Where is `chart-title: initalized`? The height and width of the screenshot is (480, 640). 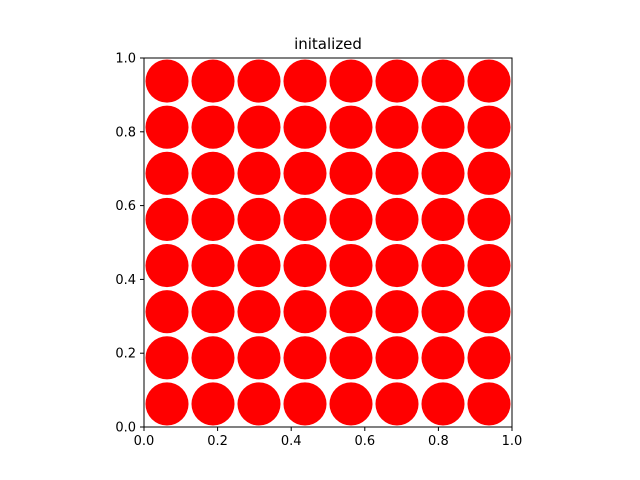
chart-title: initalized is located at coordinates (328, 44).